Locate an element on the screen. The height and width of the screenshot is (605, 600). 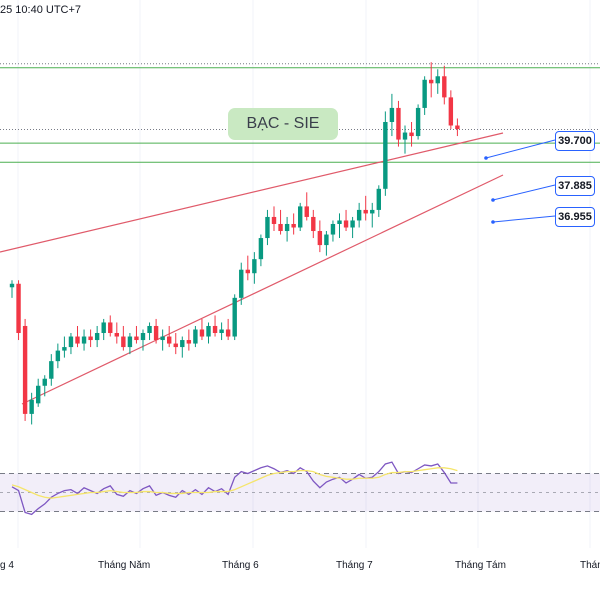
connector-mid is located at coordinates (524, 192).